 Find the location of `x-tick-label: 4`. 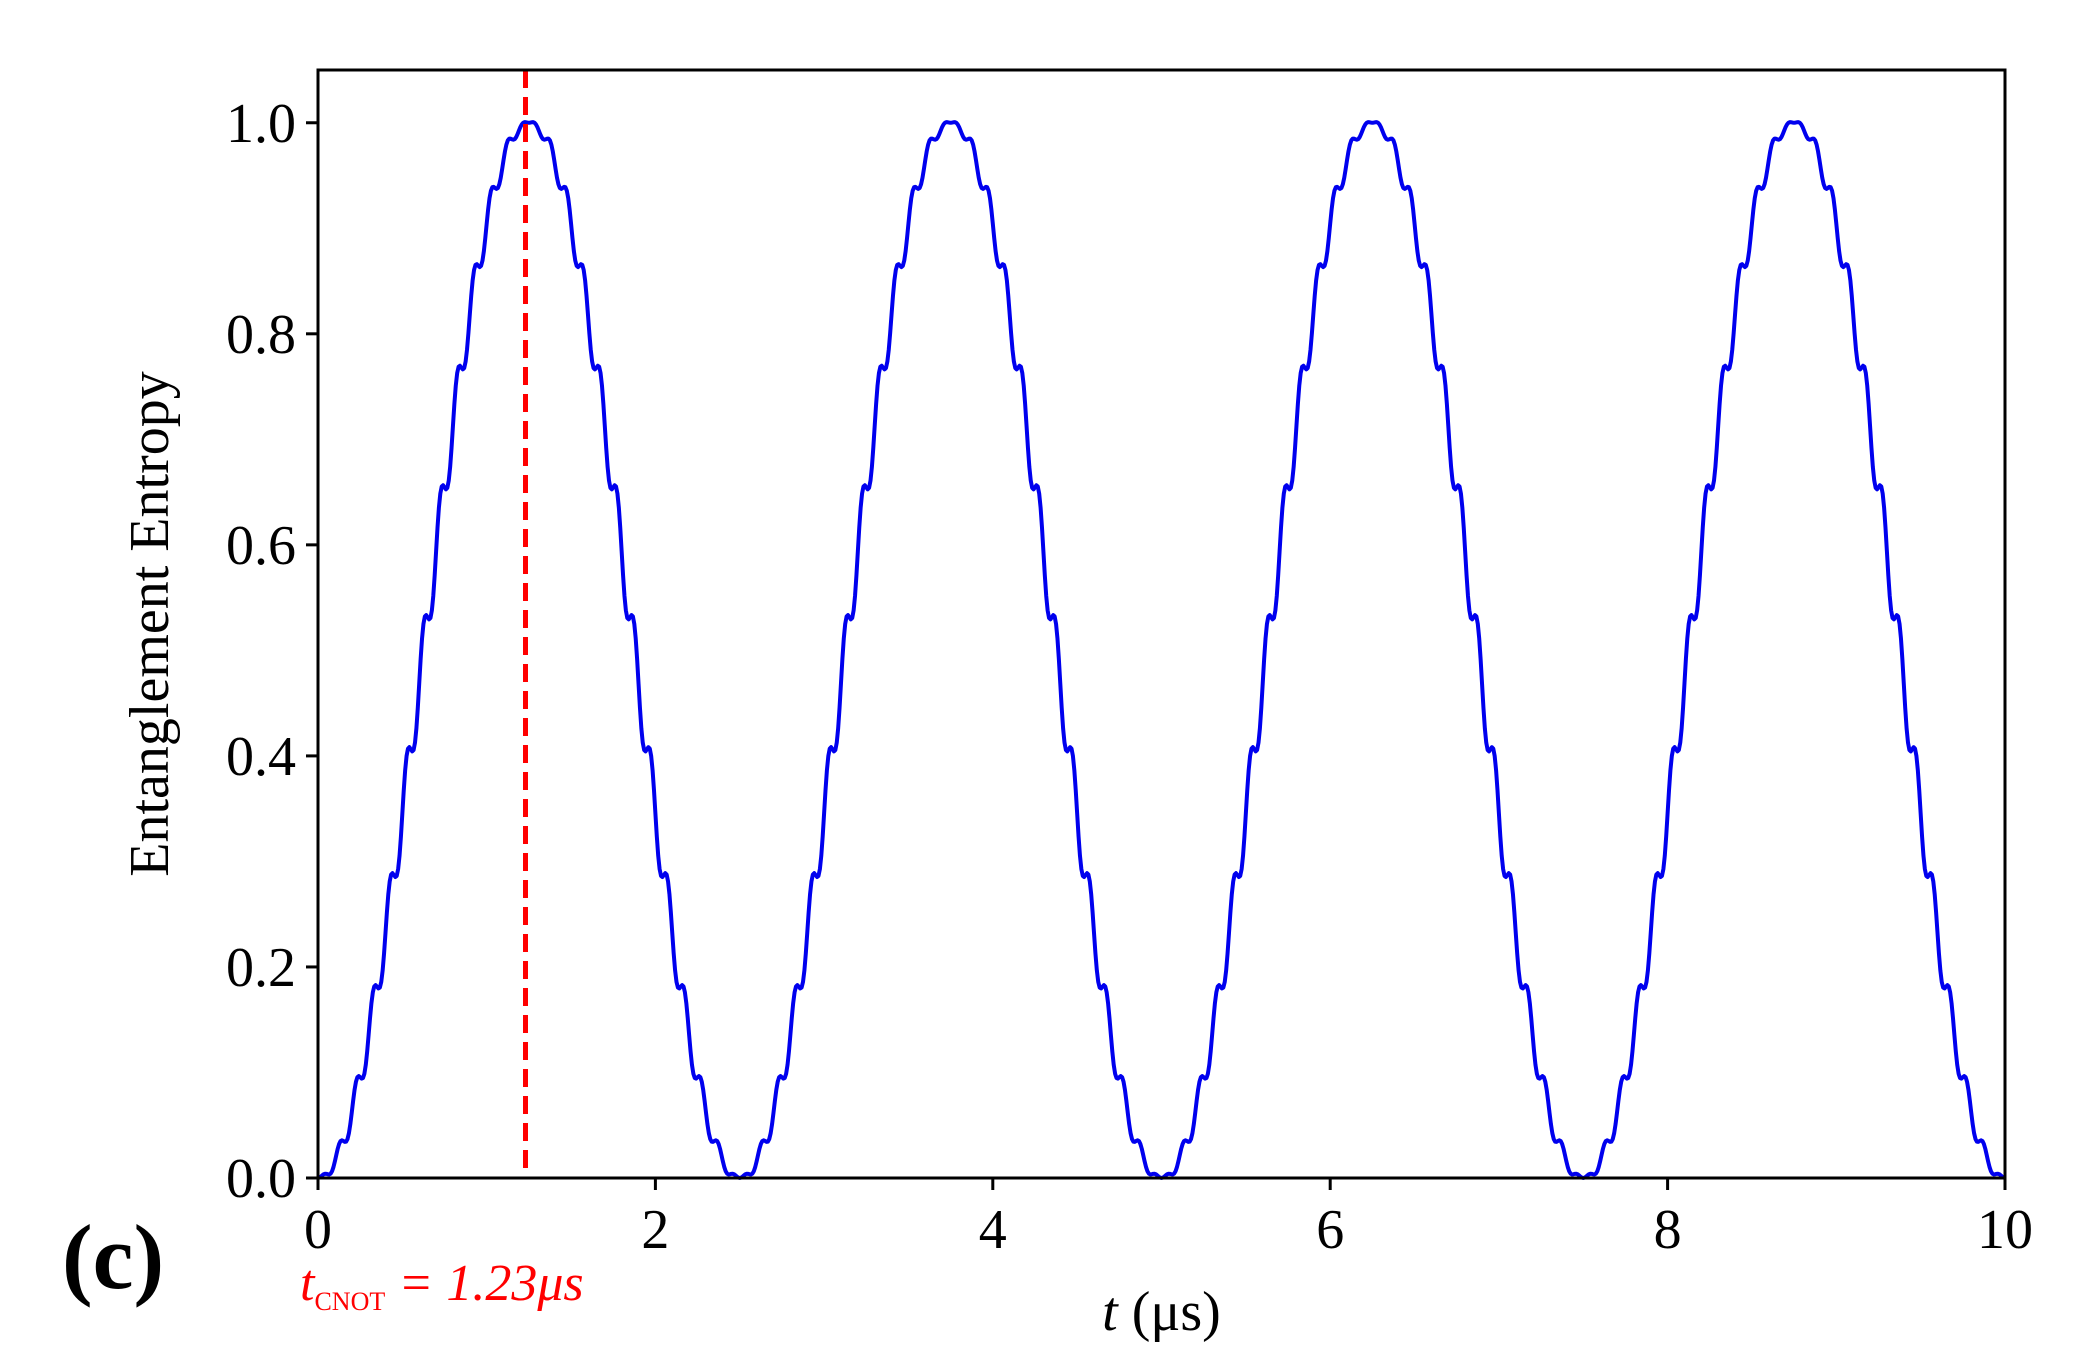

x-tick-label: 4 is located at coordinates (993, 1230).